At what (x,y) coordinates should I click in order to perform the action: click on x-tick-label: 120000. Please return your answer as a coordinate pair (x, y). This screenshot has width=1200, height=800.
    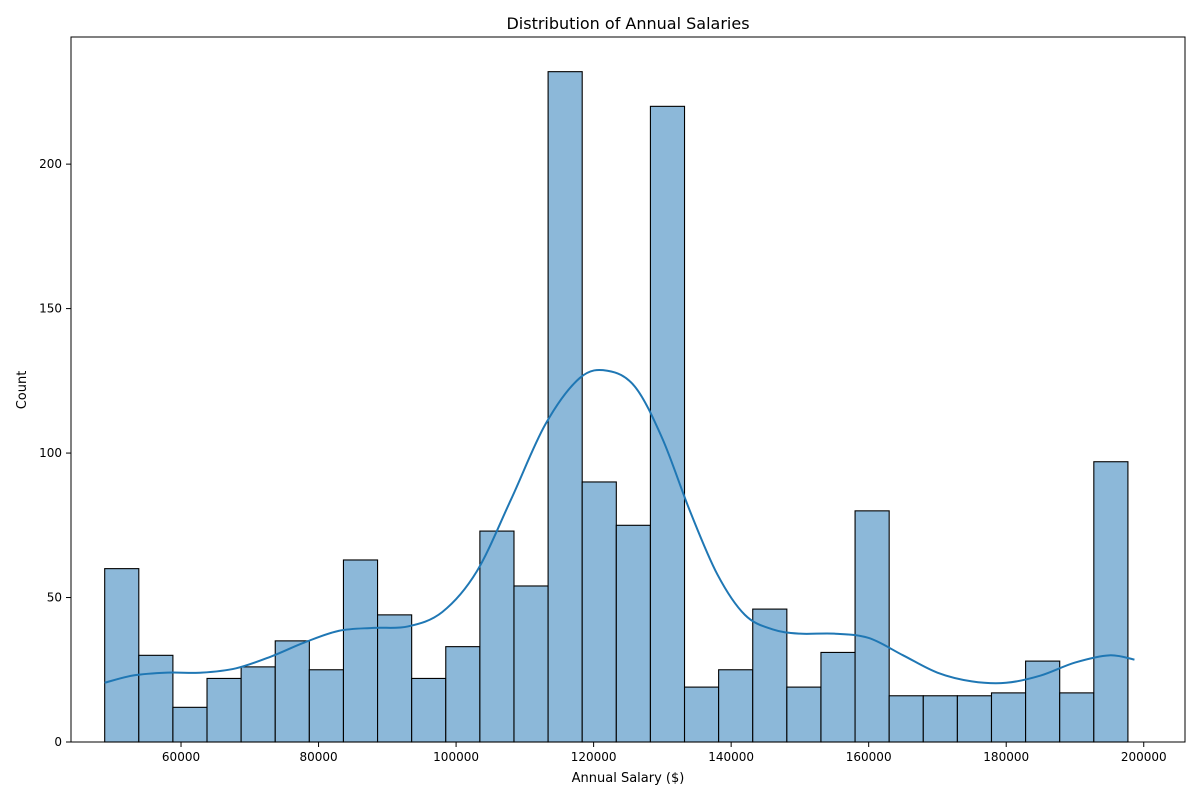
    Looking at the image, I should click on (594, 757).